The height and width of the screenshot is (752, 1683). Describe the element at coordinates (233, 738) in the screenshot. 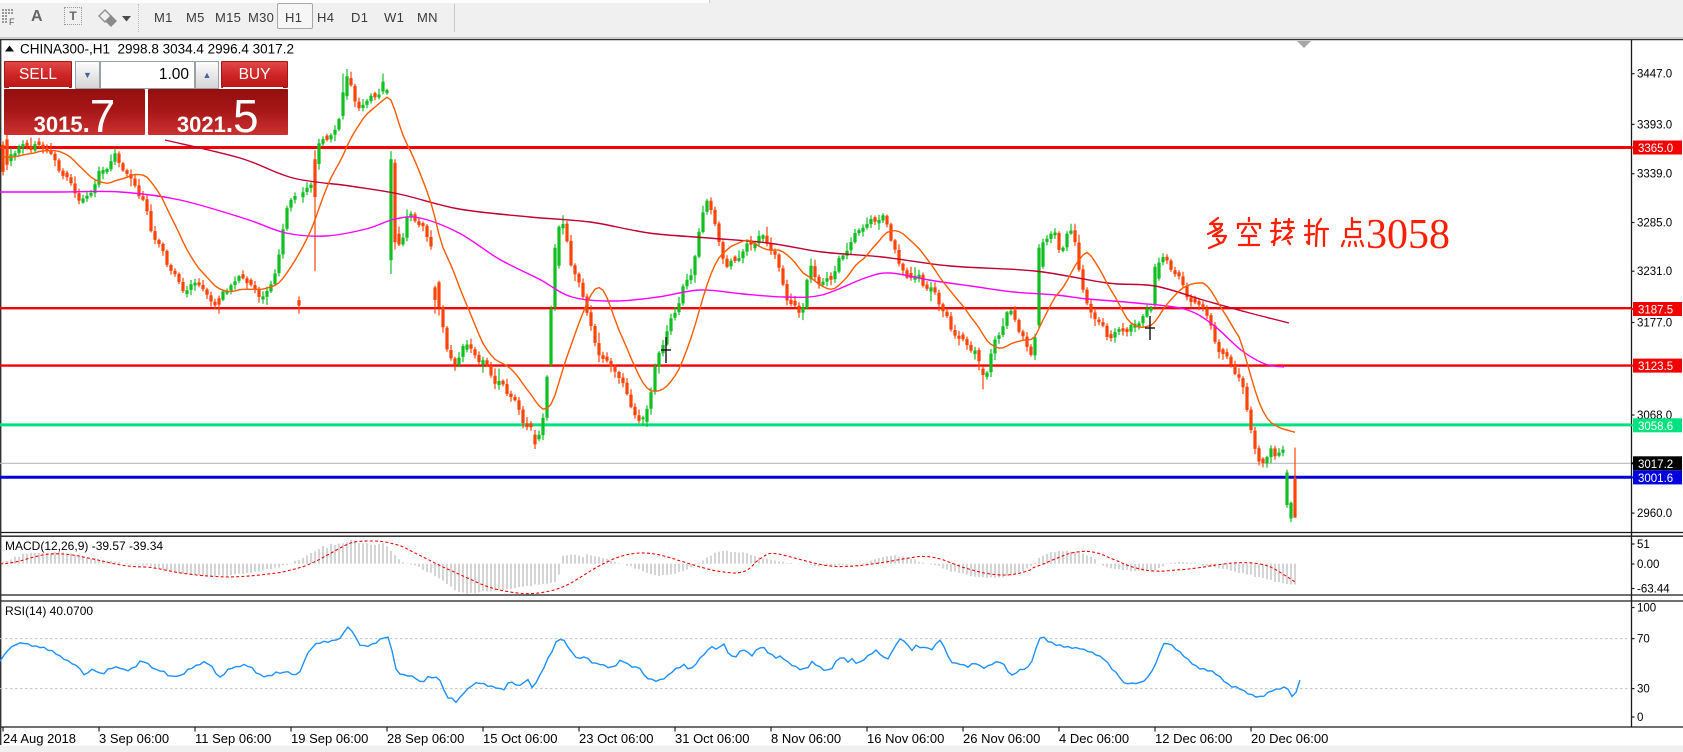

I see `svg-text: 11 Sep 06:00` at that location.